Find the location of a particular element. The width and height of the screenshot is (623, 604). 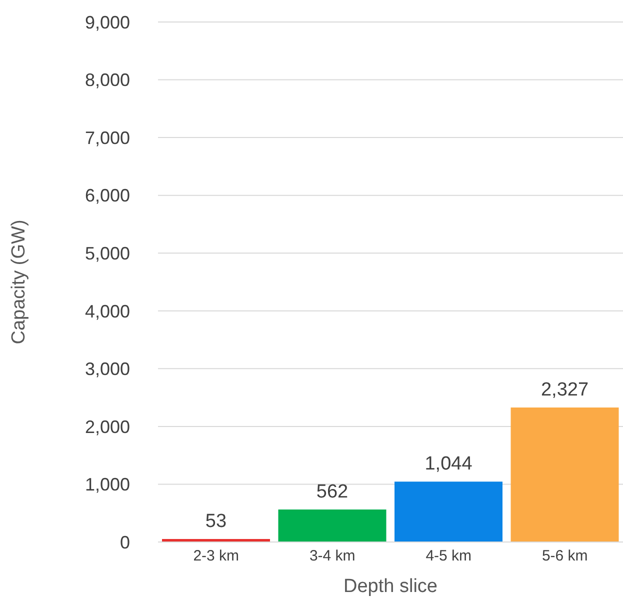

y-tick-label: 7,000 is located at coordinates (107, 138).